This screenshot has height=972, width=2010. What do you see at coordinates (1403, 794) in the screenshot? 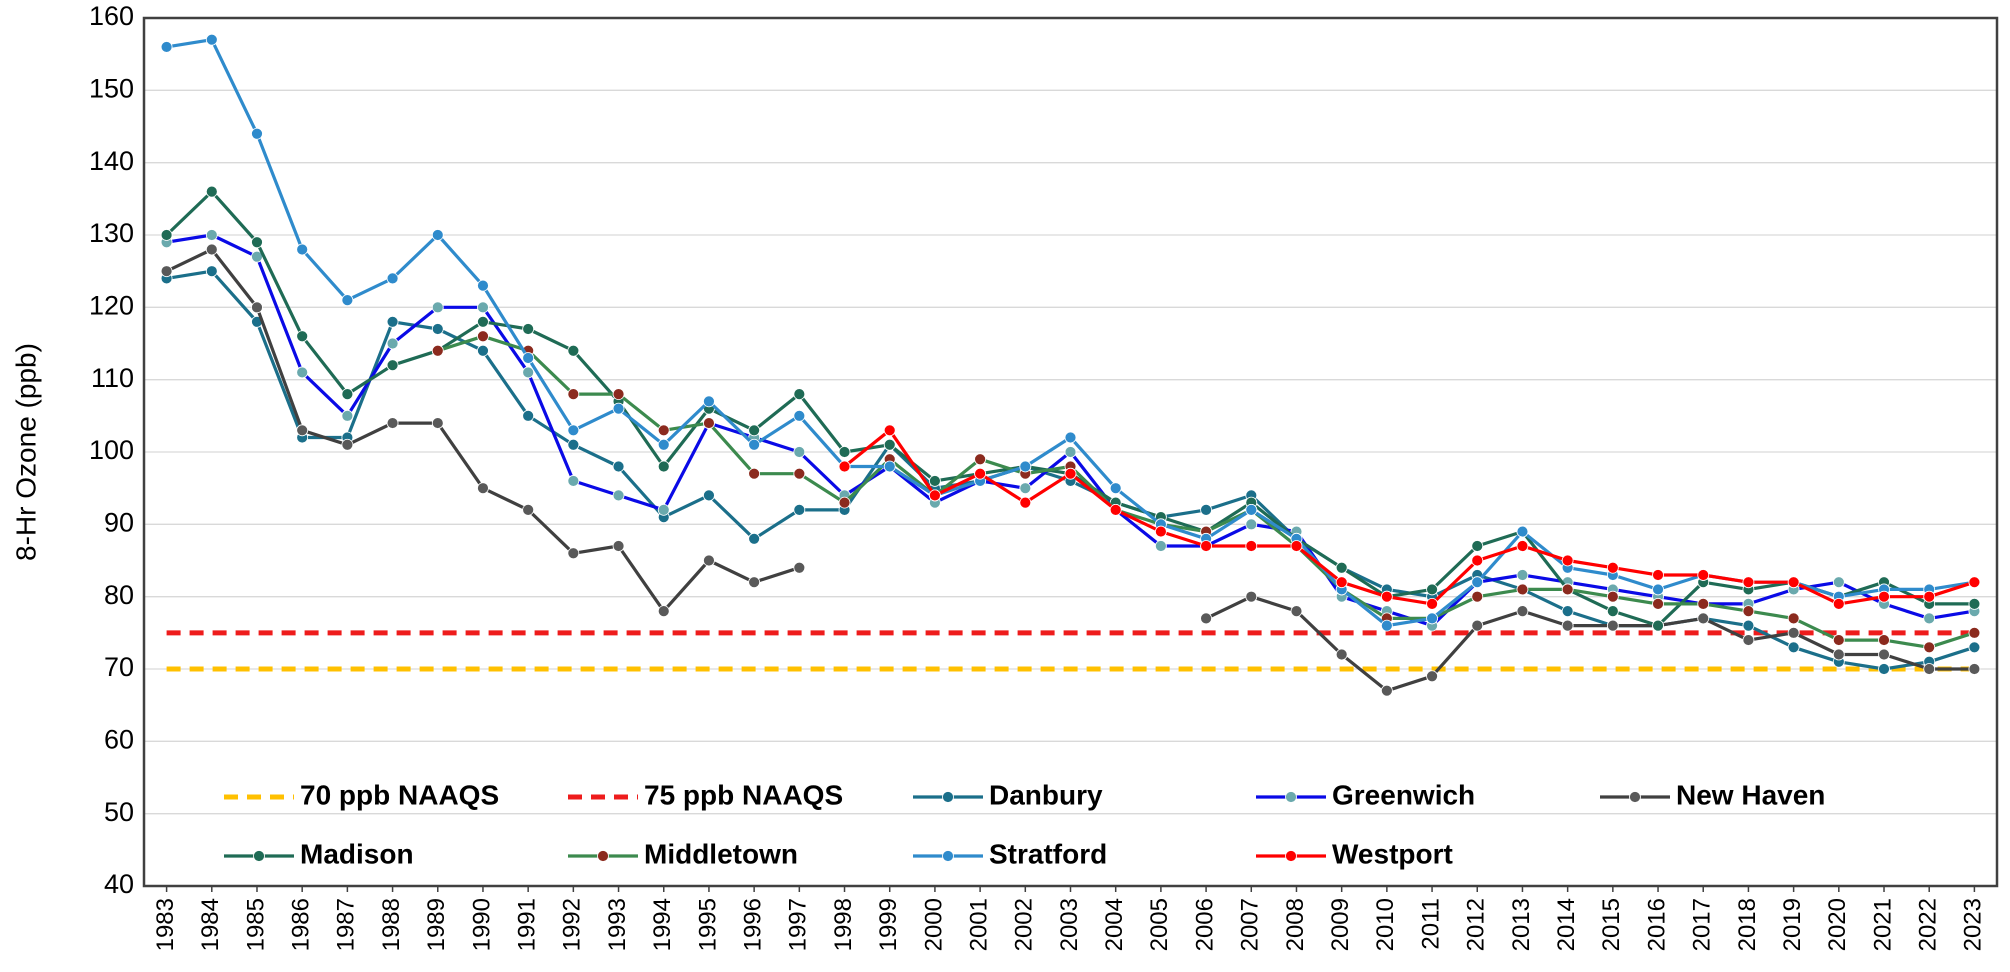
I see `legend-label: Greenwich` at bounding box center [1403, 794].